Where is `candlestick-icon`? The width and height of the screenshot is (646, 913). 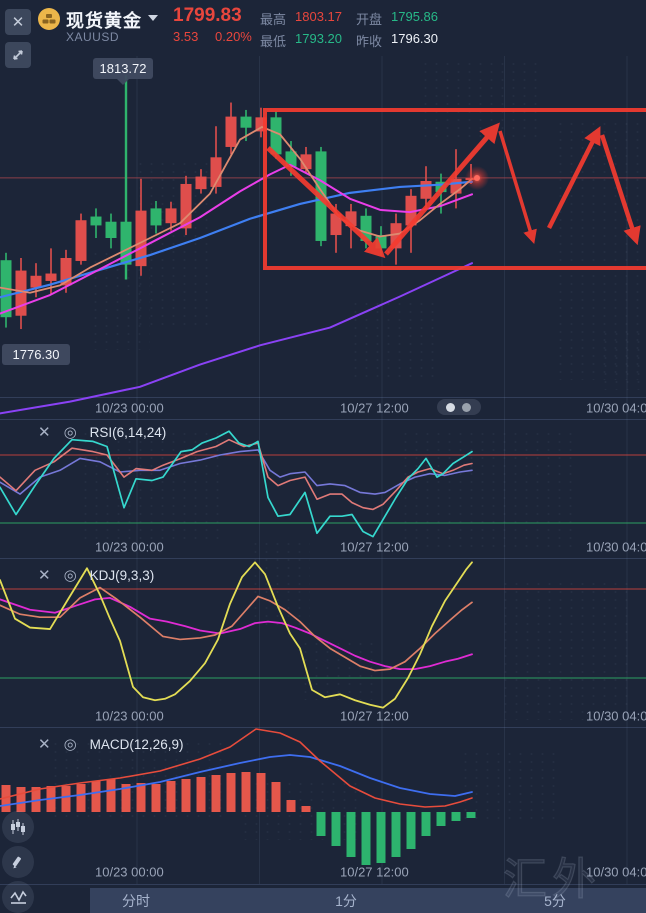 candlestick-icon is located at coordinates (18, 827).